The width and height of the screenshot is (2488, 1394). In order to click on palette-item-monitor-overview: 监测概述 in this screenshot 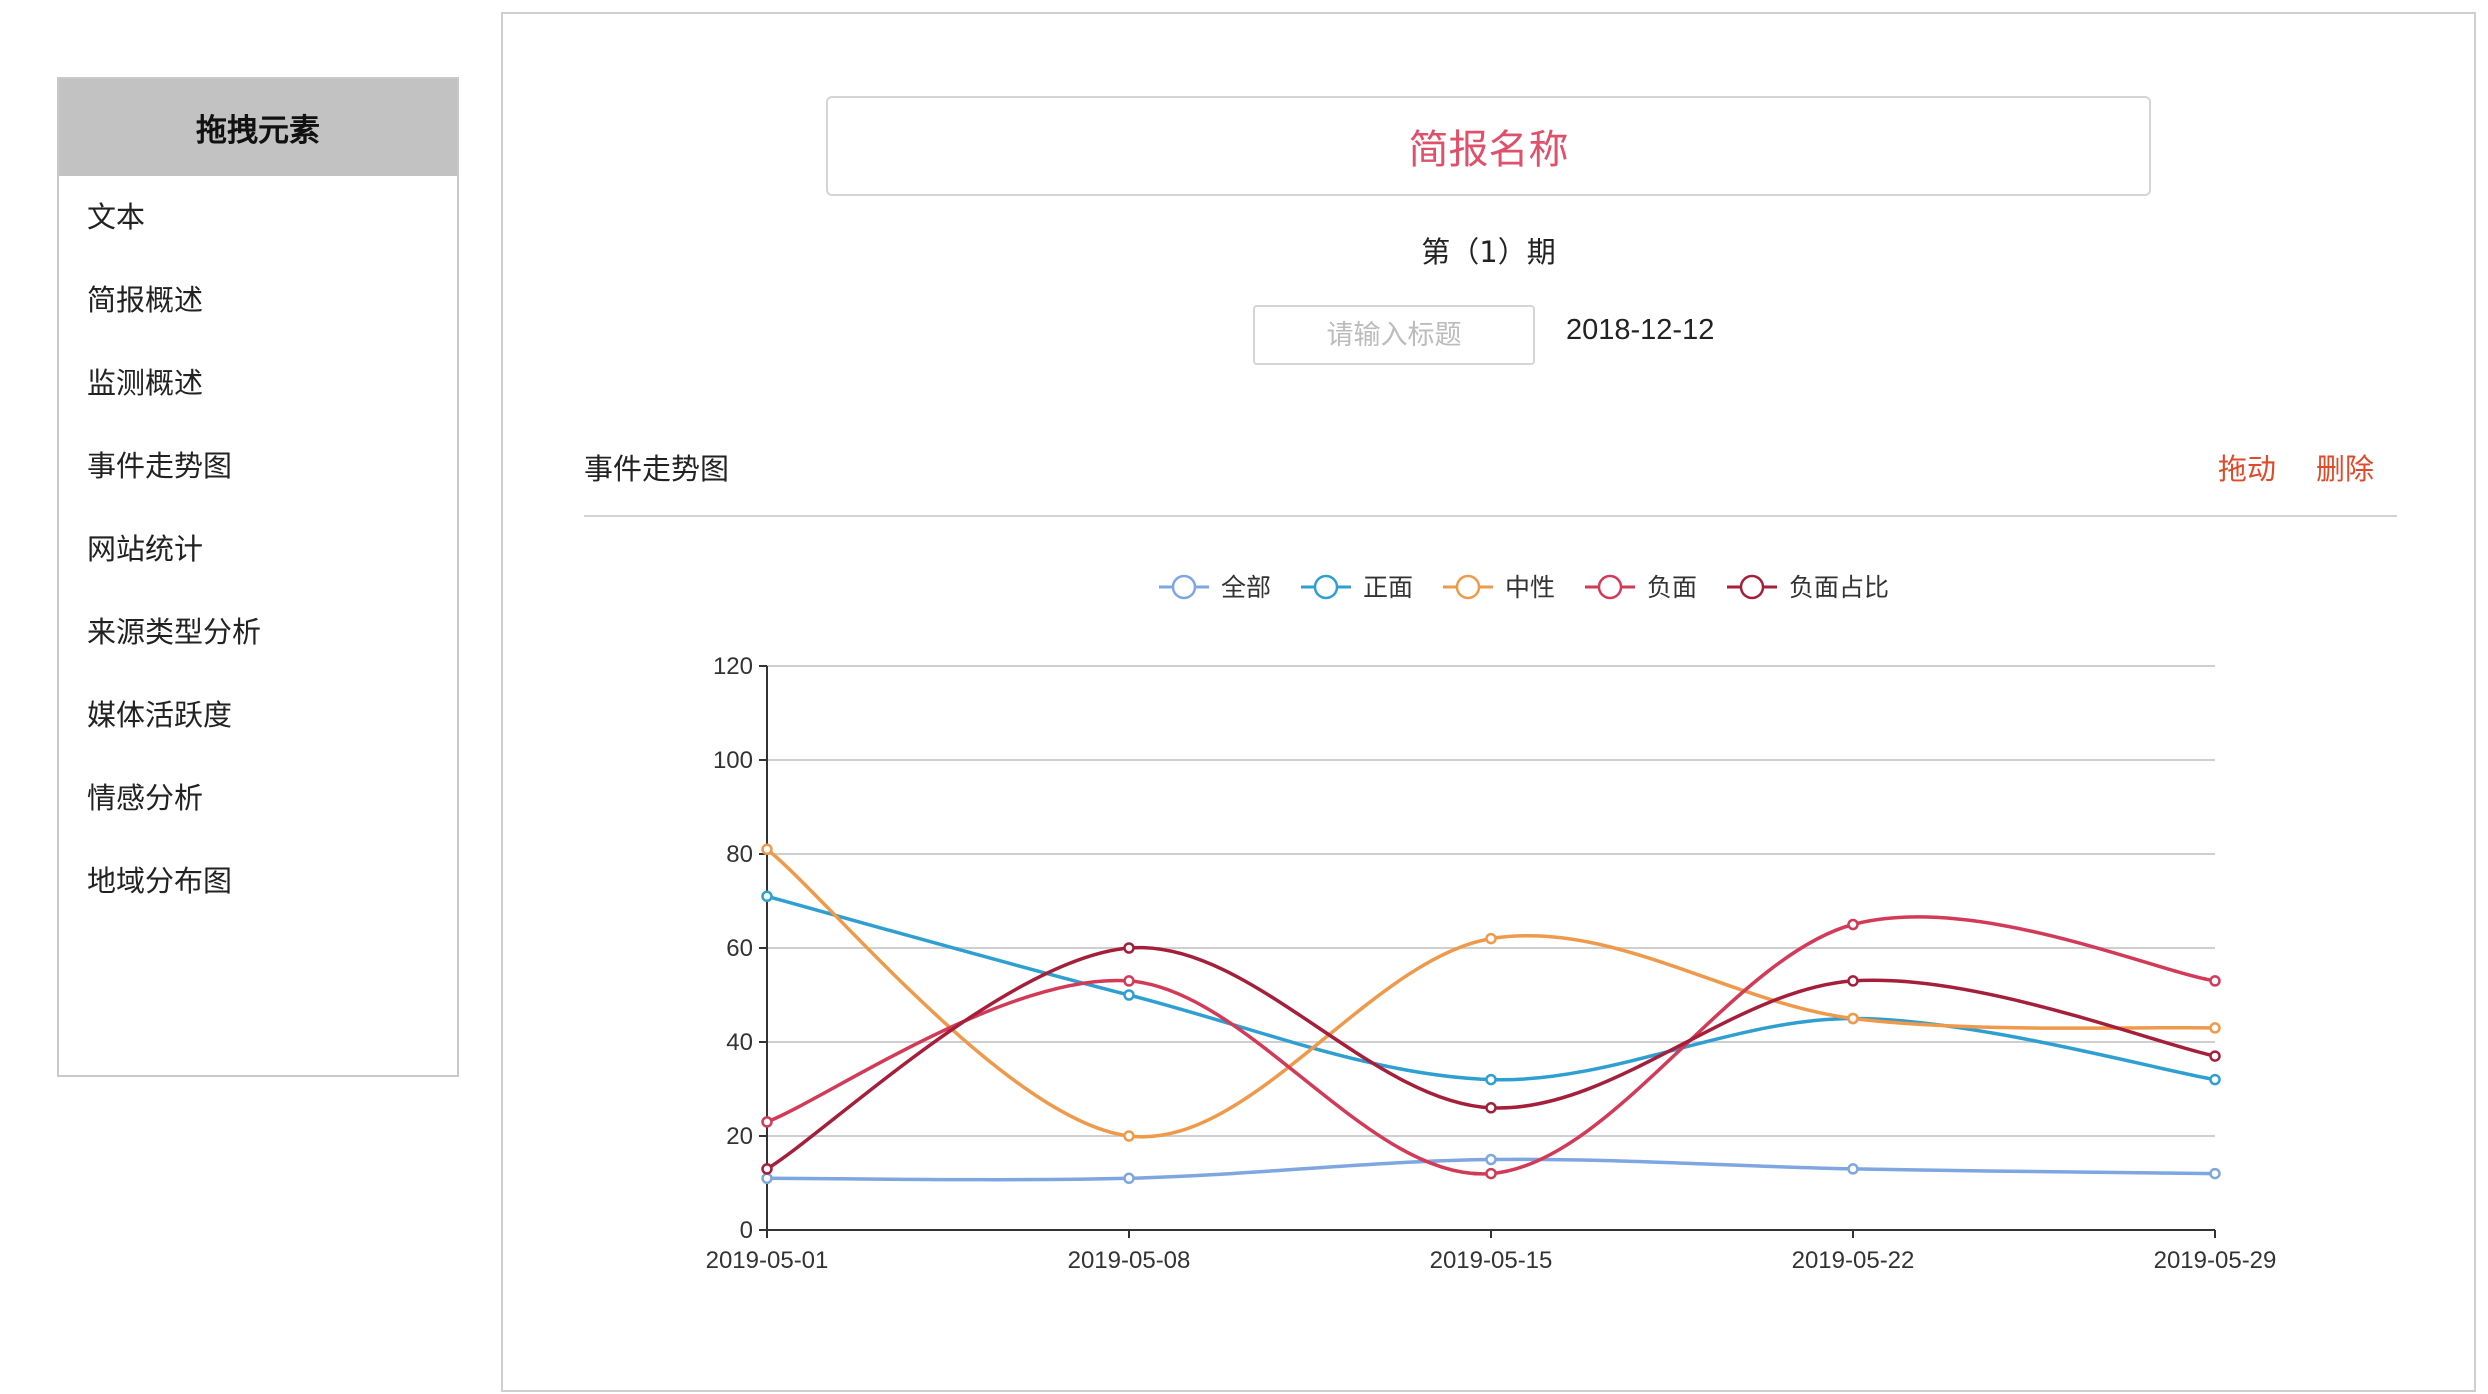, I will do `click(145, 383)`.